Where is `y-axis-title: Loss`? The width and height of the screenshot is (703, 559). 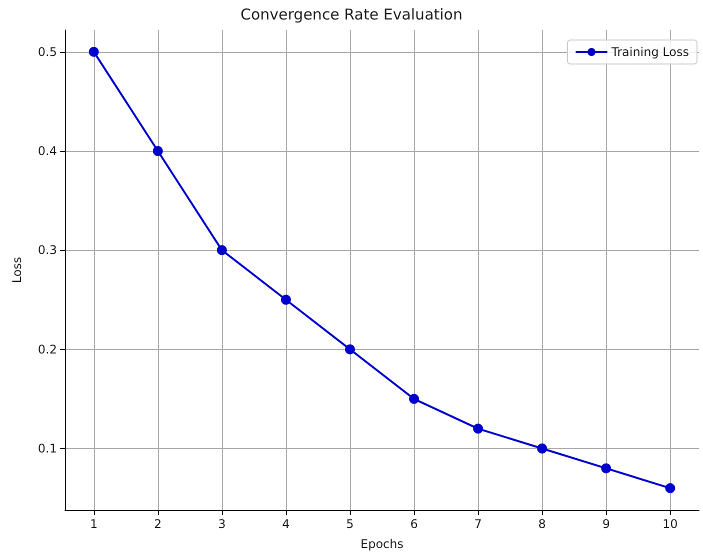
y-axis-title: Loss is located at coordinates (17, 270).